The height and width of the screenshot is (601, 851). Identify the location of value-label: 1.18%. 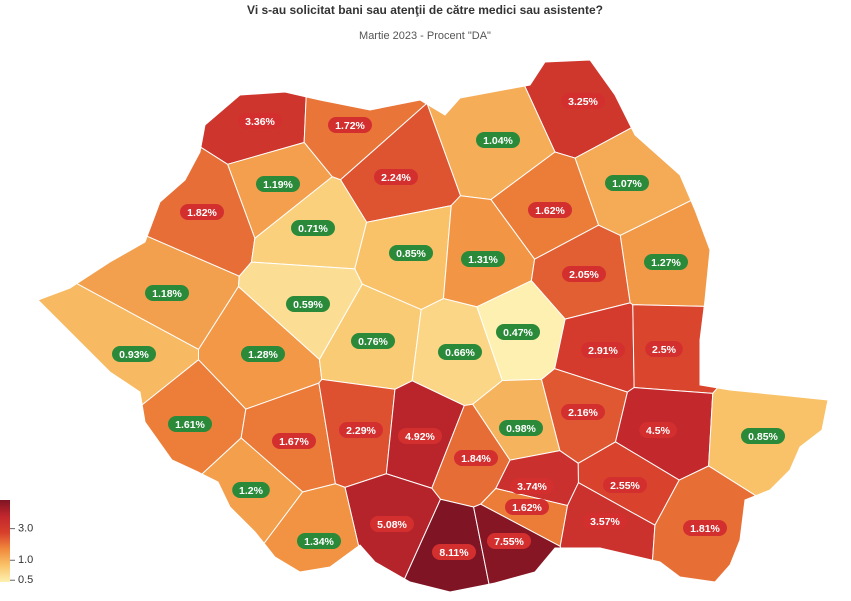
(167, 294).